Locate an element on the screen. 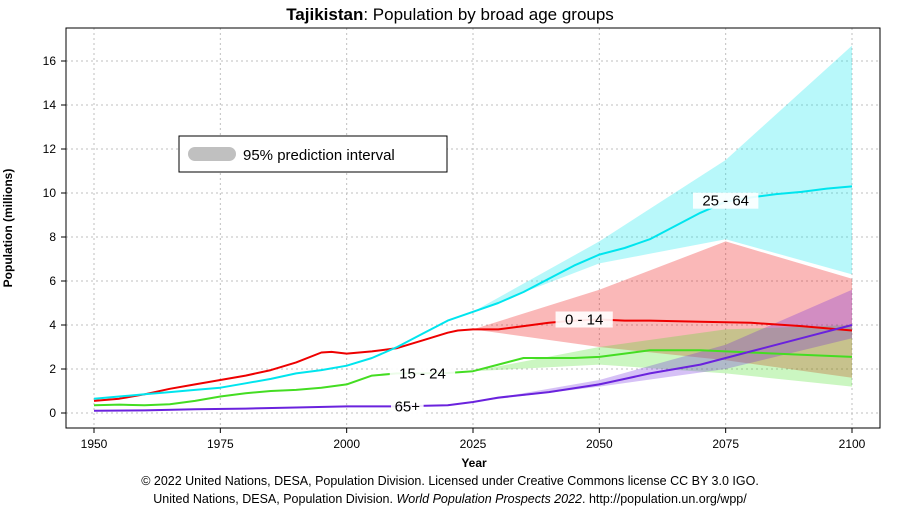  y-tick-label: 12 is located at coordinates (50, 149).